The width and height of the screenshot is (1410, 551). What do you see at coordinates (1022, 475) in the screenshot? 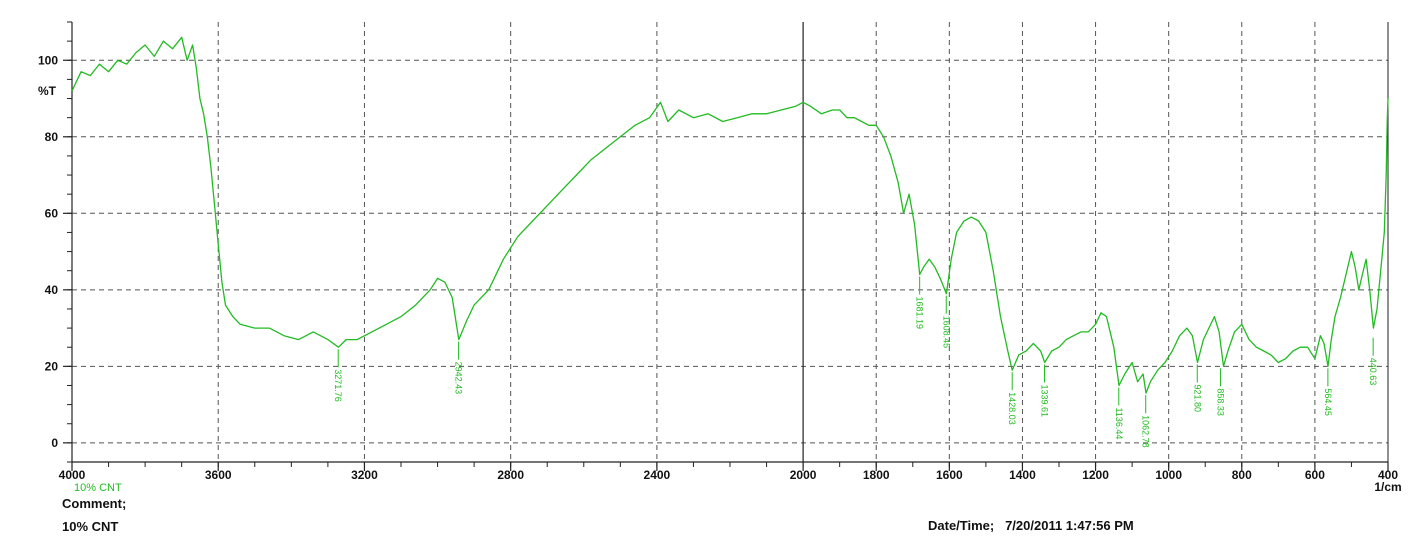
I see `x-tick-label: 1400` at bounding box center [1022, 475].